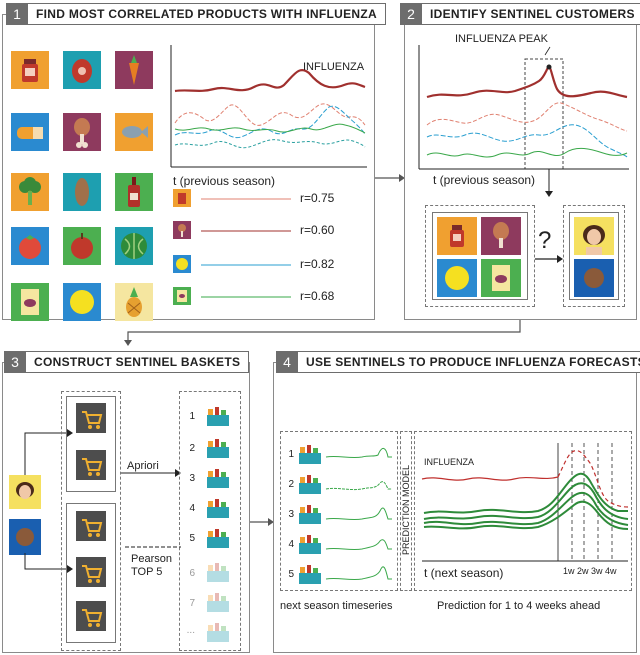  Describe the element at coordinates (411, 14) in the screenshot. I see `step-number: 2` at that location.